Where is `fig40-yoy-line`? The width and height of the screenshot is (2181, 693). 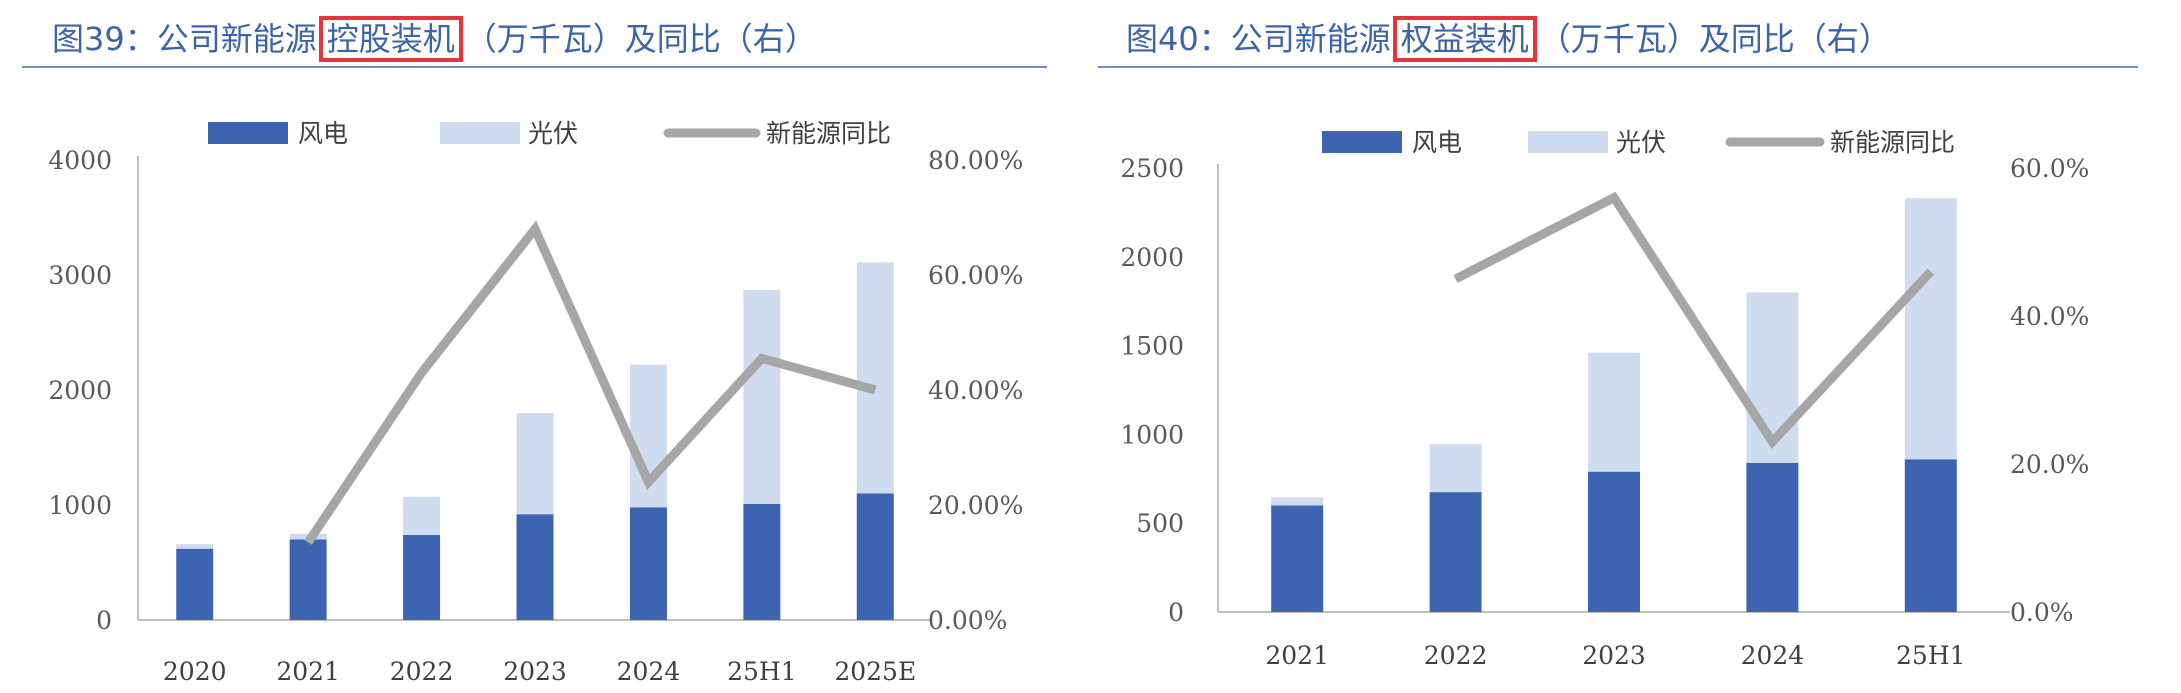 fig40-yoy-line is located at coordinates (1694, 320).